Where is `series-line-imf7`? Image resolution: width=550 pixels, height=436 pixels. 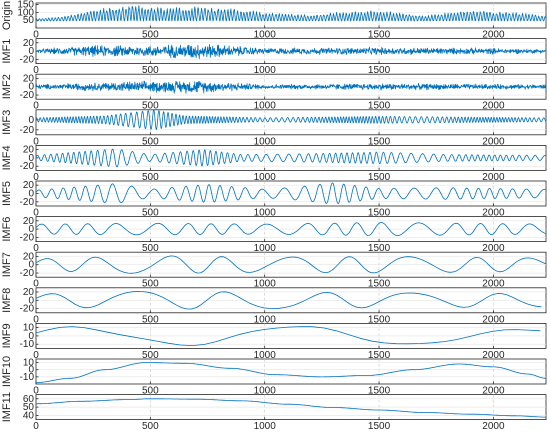
series-line-imf7 is located at coordinates (290, 264).